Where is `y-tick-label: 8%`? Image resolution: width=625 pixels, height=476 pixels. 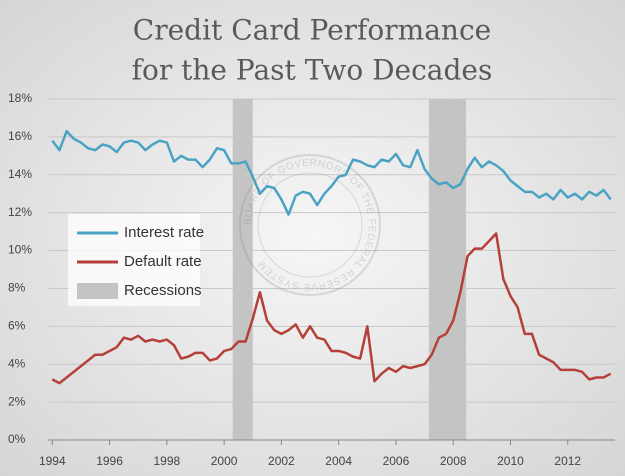
y-tick-label: 8% is located at coordinates (17, 288).